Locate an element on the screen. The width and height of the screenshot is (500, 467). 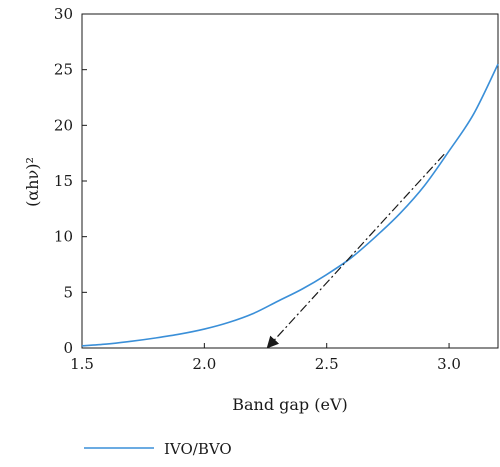
y-tick-label: 30 is located at coordinates (63, 14).